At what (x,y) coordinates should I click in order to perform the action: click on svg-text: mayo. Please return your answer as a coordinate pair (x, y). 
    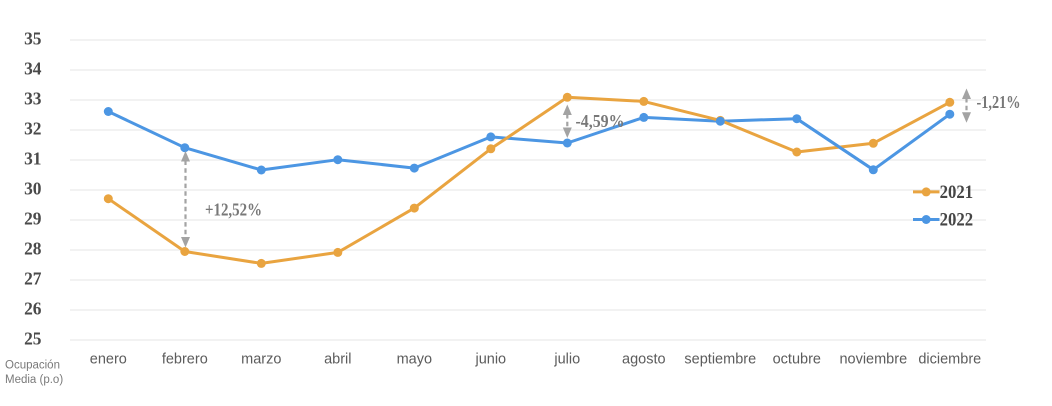
    Looking at the image, I should click on (414, 360).